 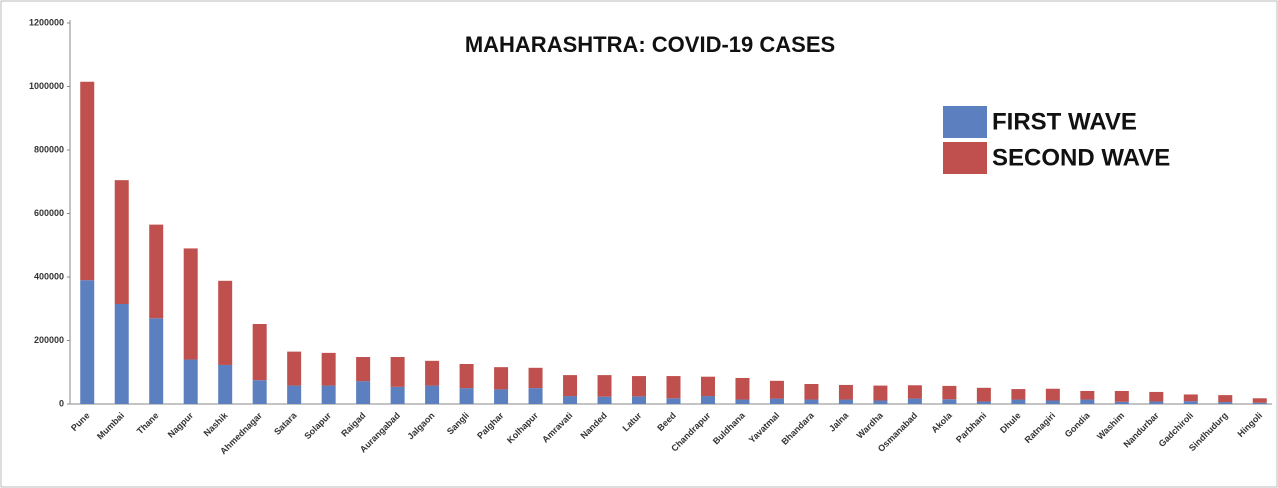 What do you see at coordinates (61, 403) in the screenshot?
I see `y-tick-label: 0` at bounding box center [61, 403].